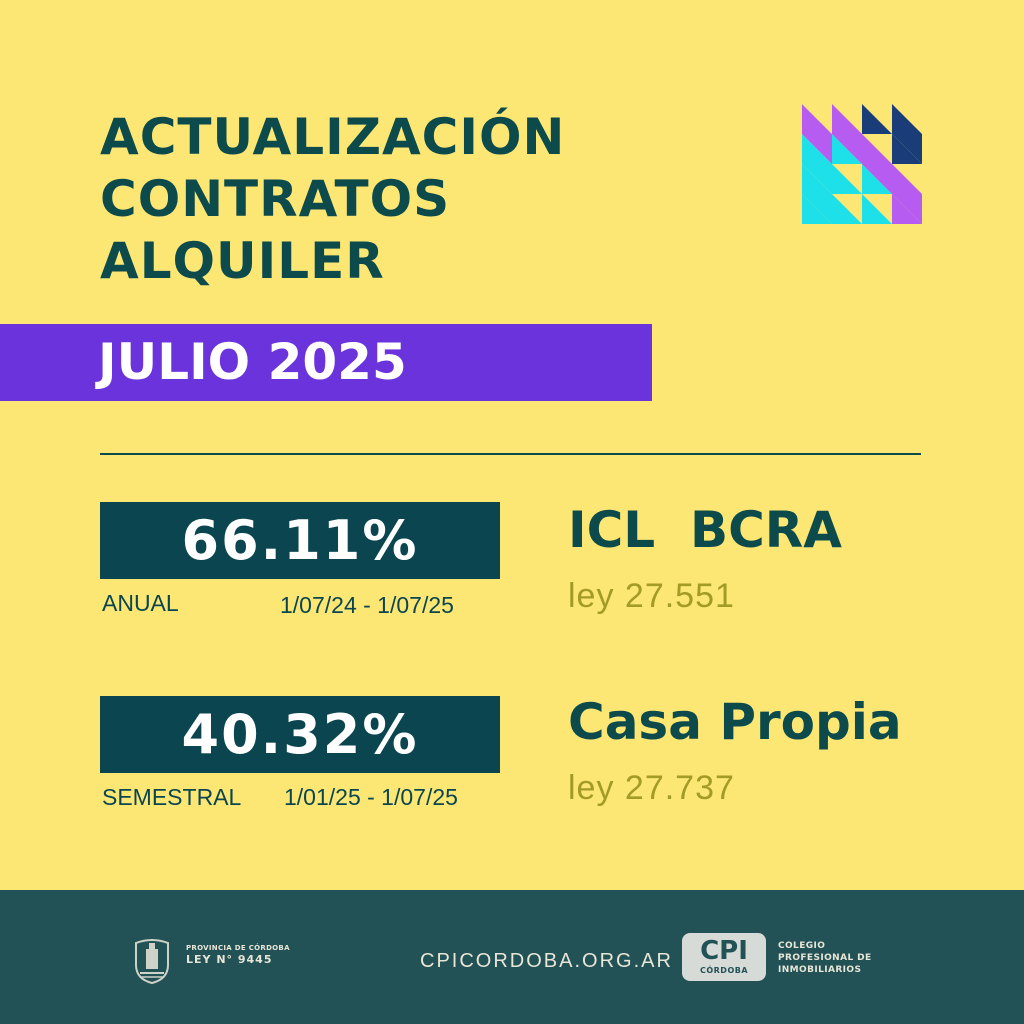 This screenshot has height=1024, width=1024. I want to click on index-law-icl: ley 27.551, so click(651, 596).